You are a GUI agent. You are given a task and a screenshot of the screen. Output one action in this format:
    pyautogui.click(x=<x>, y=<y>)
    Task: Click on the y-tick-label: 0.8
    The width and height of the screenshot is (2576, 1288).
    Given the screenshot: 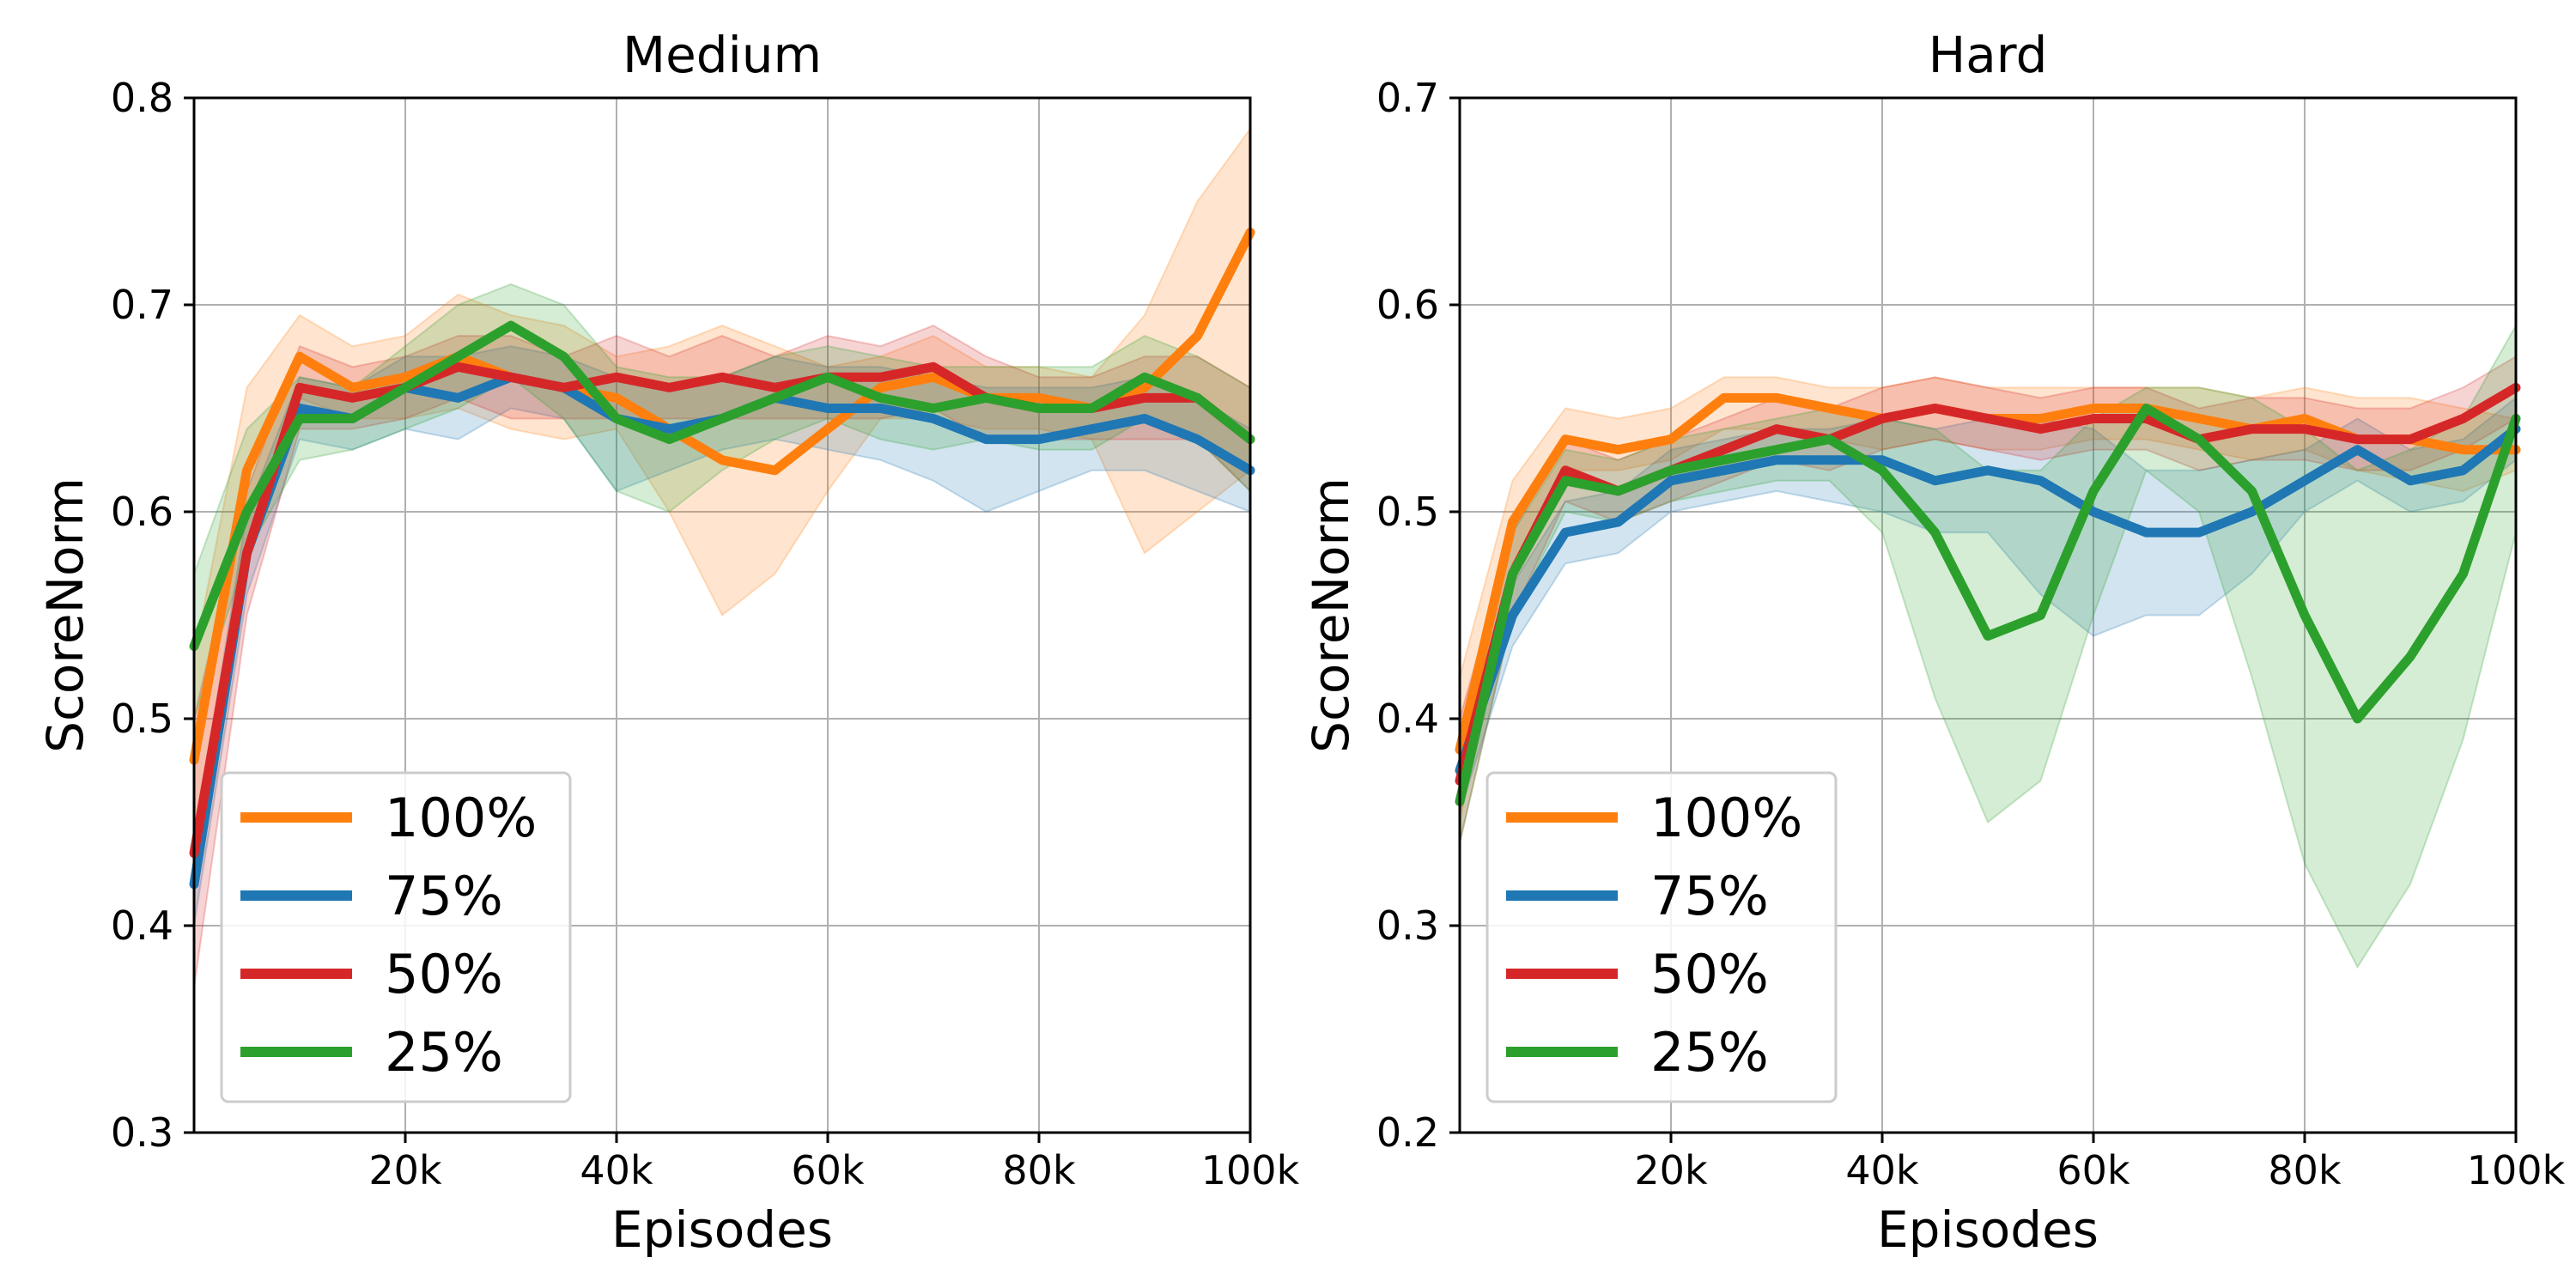 What is the action you would take?
    pyautogui.click(x=142, y=98)
    